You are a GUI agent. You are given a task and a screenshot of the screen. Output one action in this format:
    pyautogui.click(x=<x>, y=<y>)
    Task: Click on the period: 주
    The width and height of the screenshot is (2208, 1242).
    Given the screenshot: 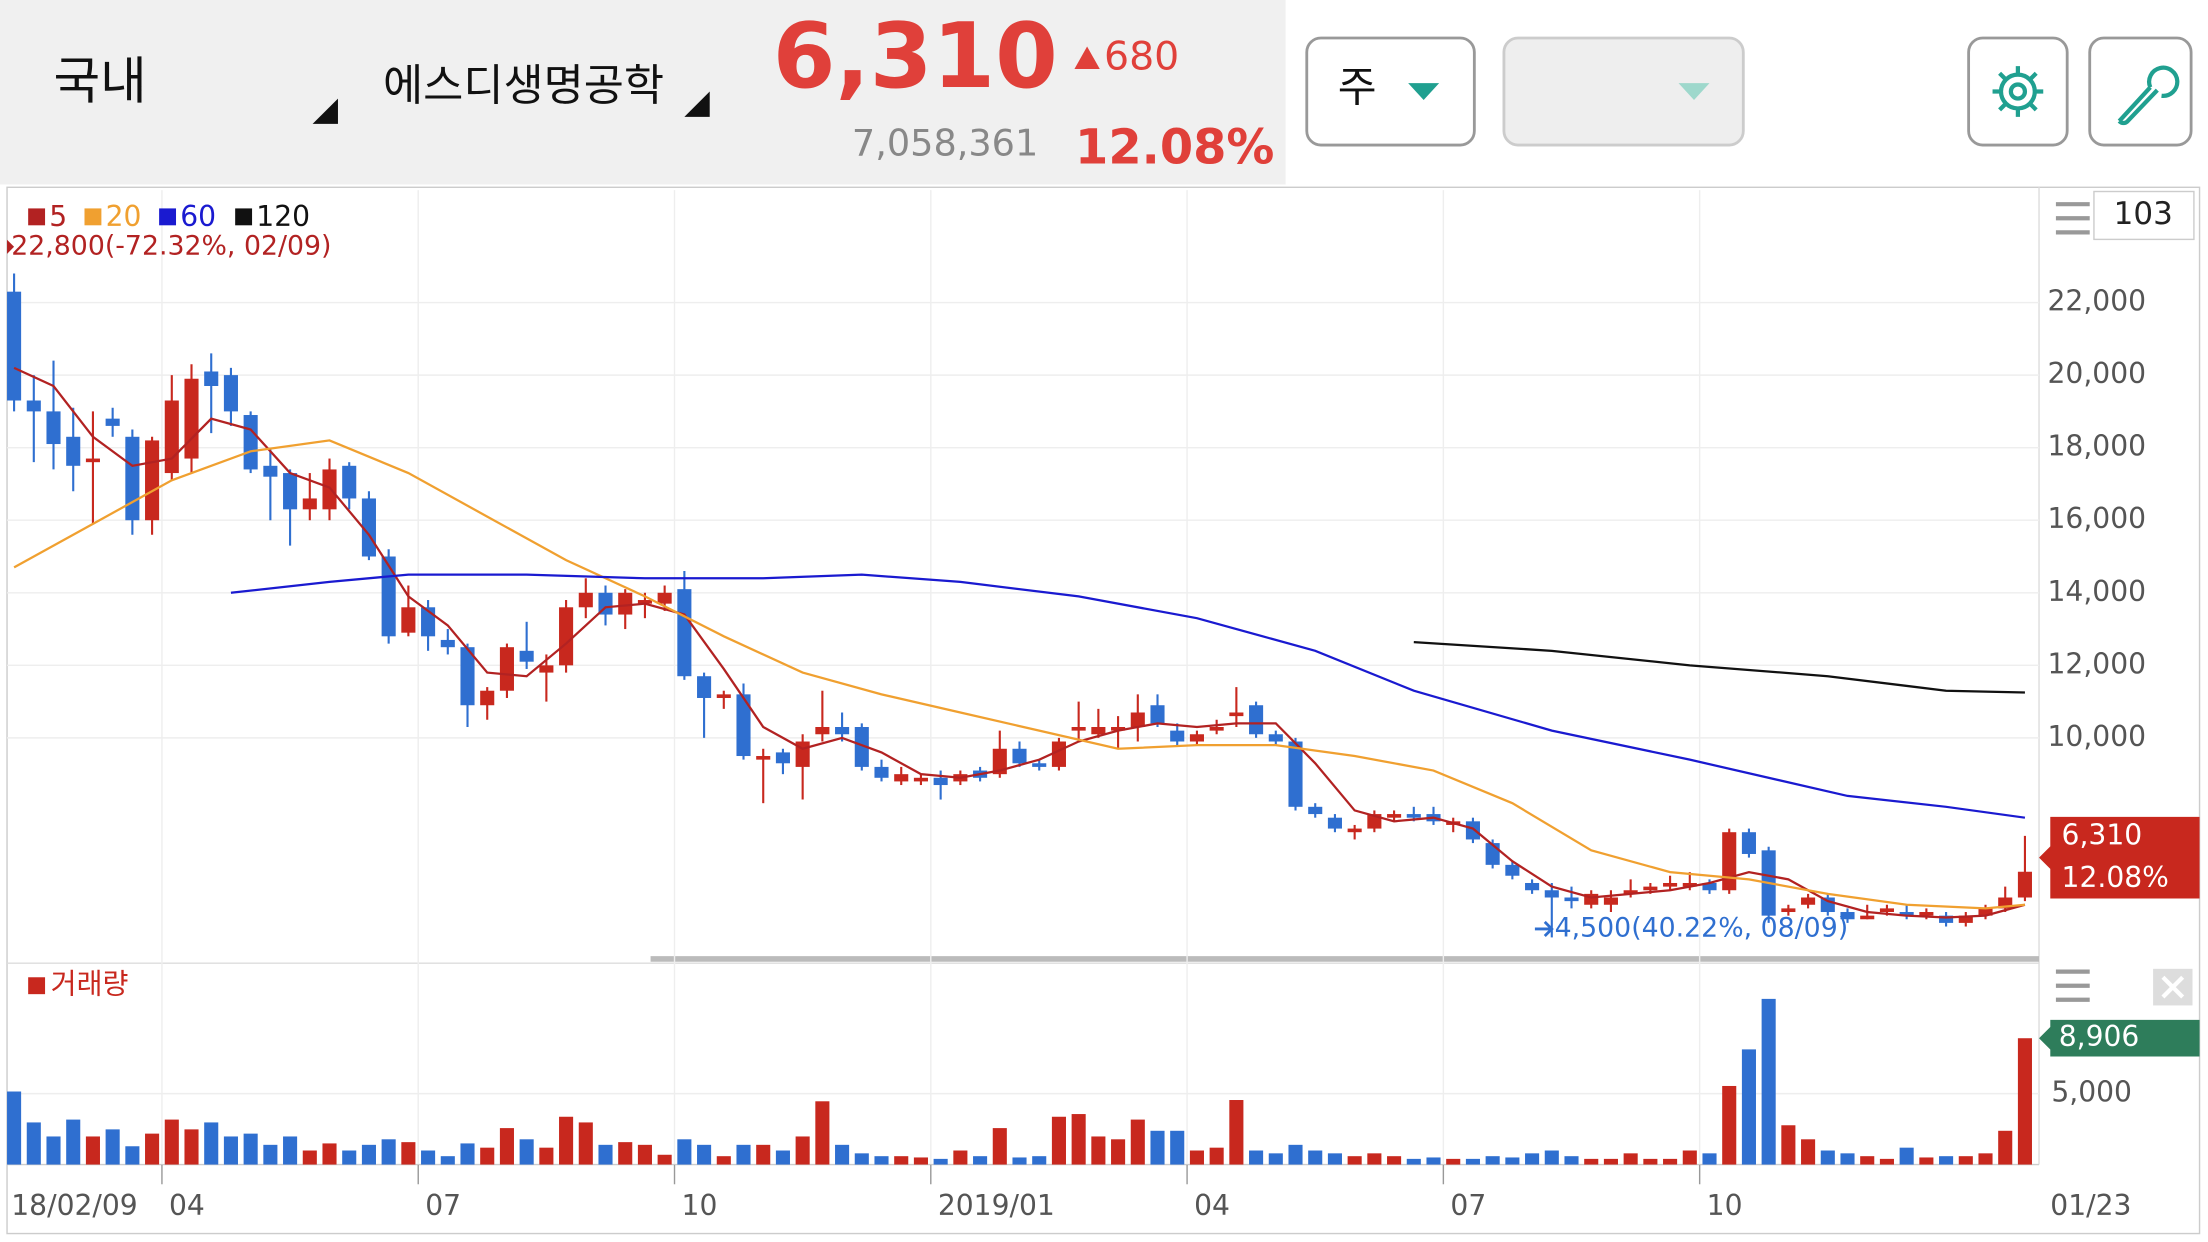 What is the action you would take?
    pyautogui.click(x=1357, y=87)
    